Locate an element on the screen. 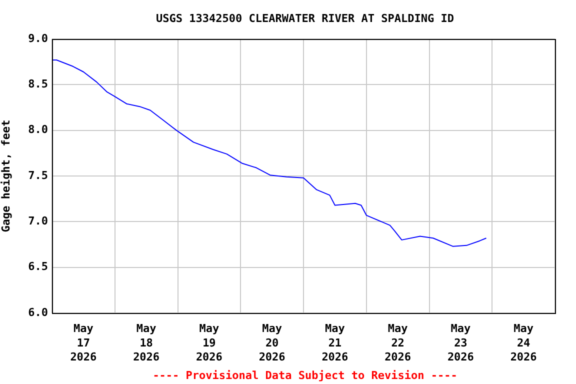  x-tick-label: May 23 2026 is located at coordinates (460, 343).